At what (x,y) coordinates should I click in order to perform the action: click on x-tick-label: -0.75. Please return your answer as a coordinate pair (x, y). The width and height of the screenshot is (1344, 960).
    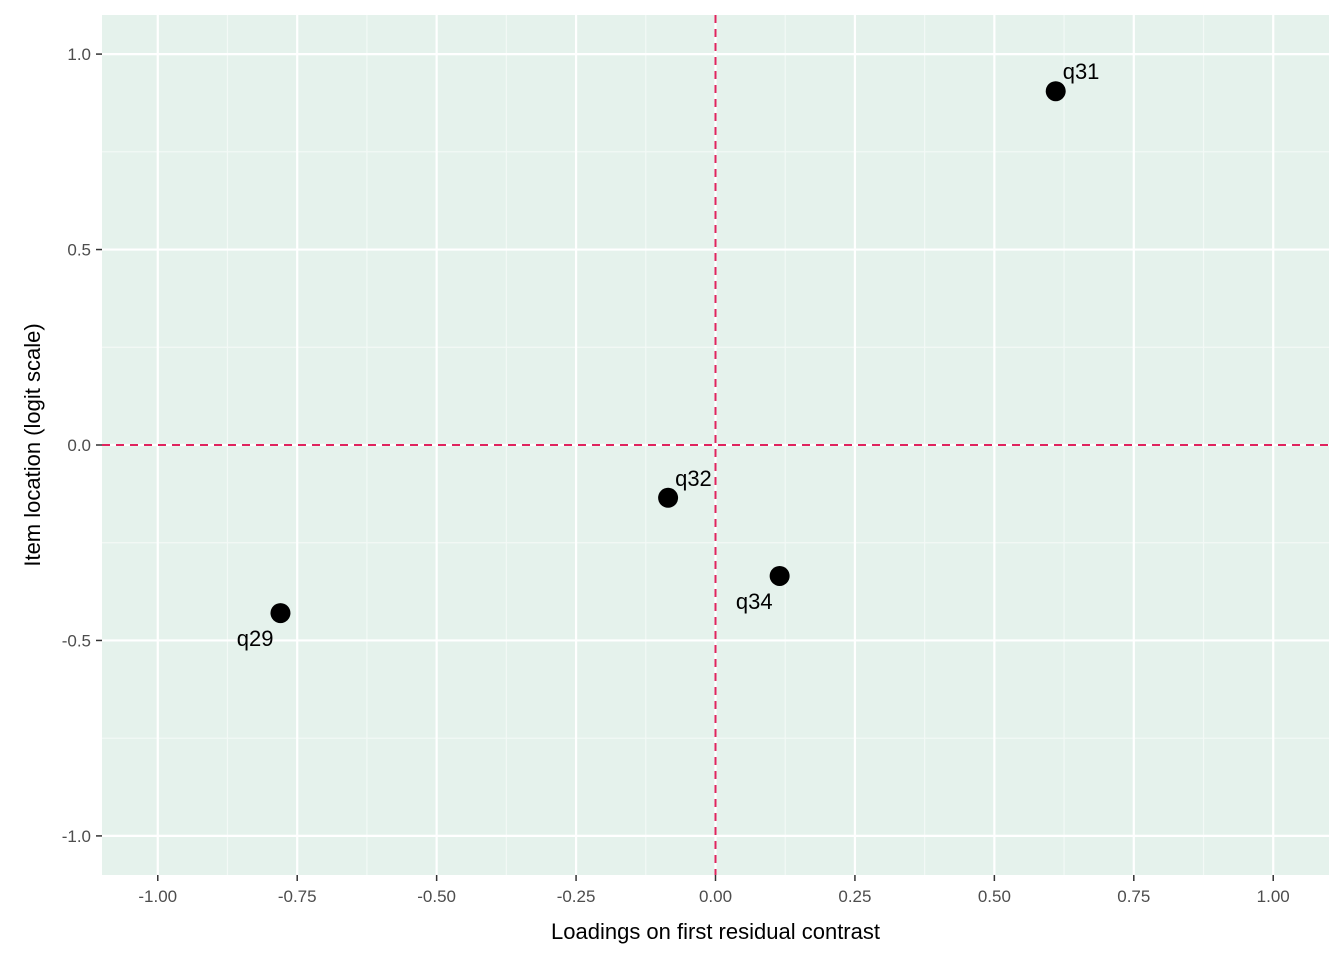
    Looking at the image, I should click on (297, 896).